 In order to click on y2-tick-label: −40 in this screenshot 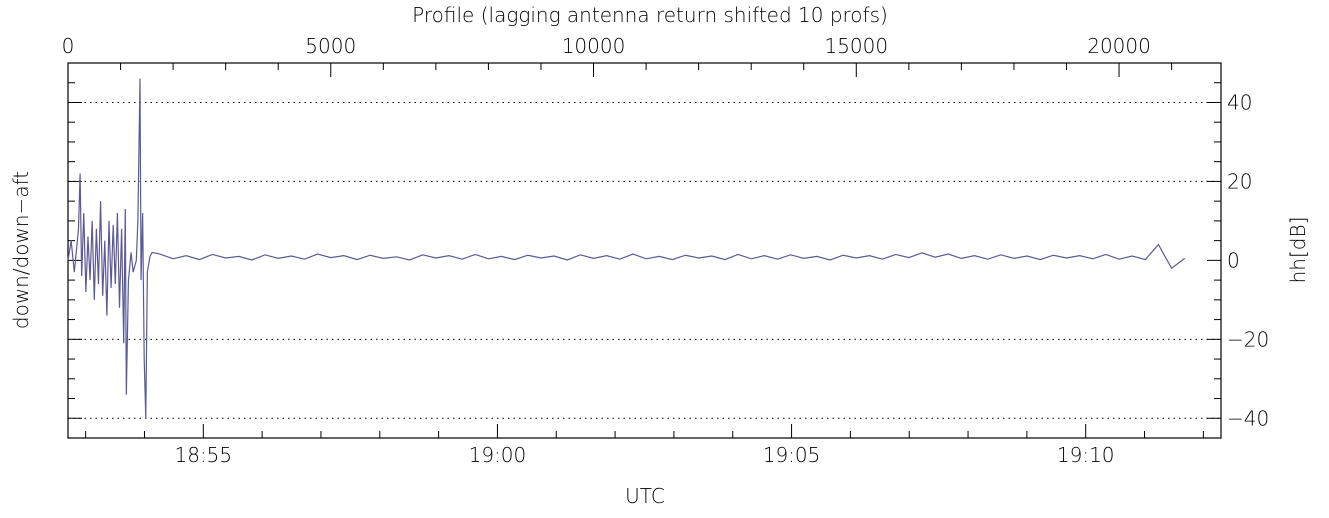, I will do `click(1248, 418)`.